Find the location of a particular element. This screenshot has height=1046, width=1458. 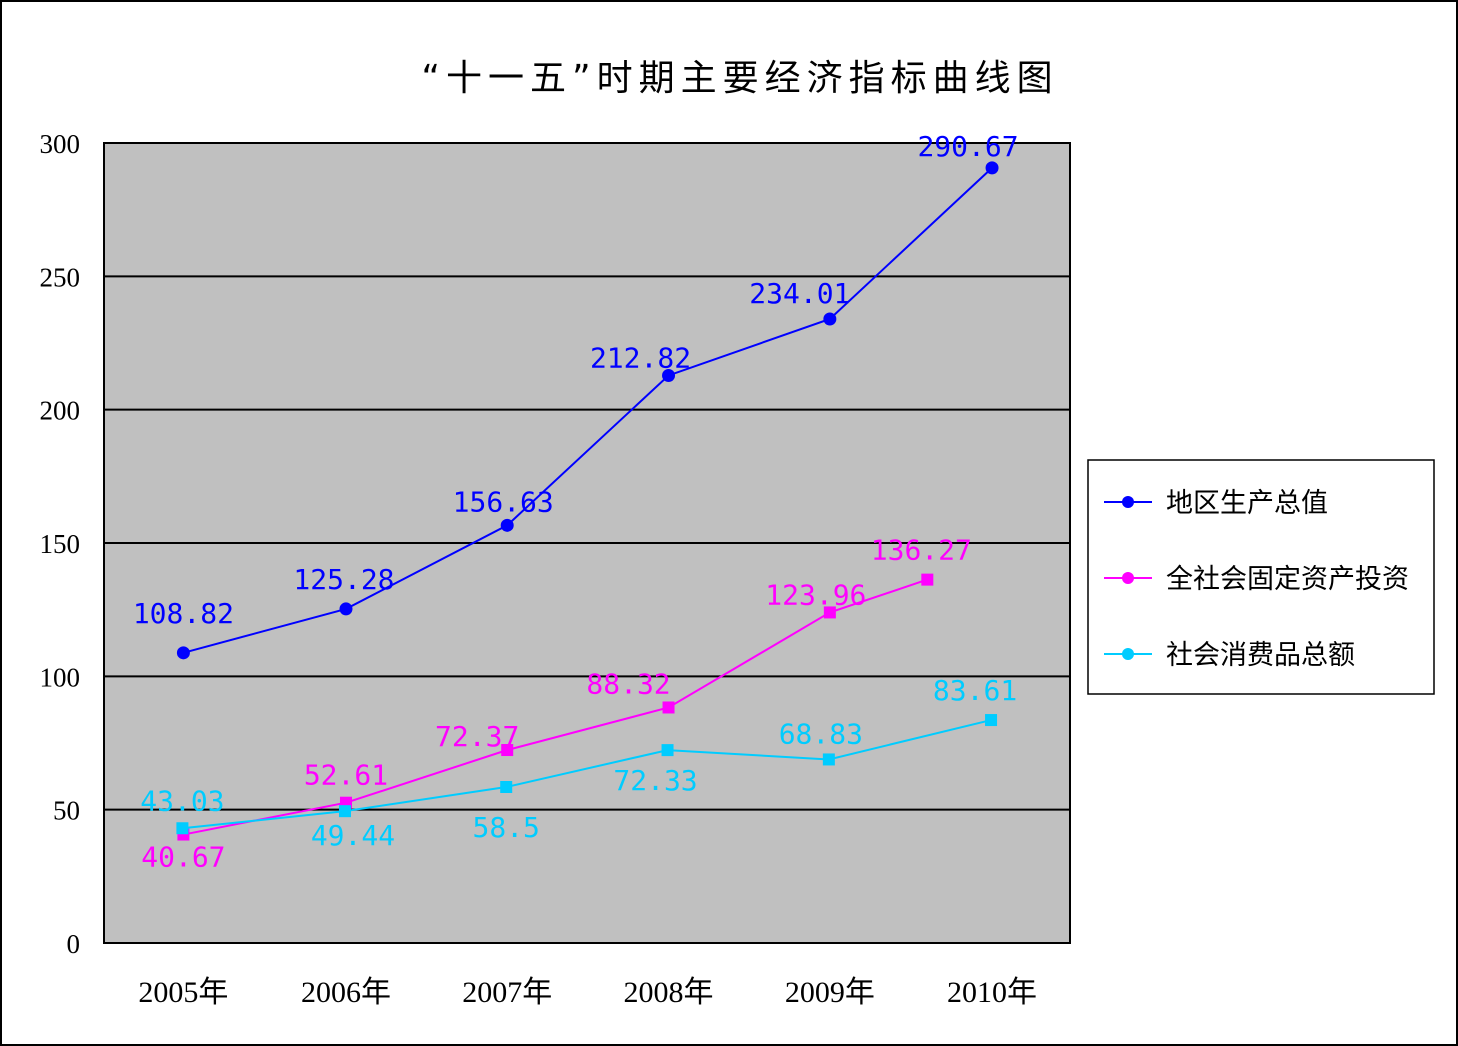

series-2-label-3: 72.37 is located at coordinates (477, 736).